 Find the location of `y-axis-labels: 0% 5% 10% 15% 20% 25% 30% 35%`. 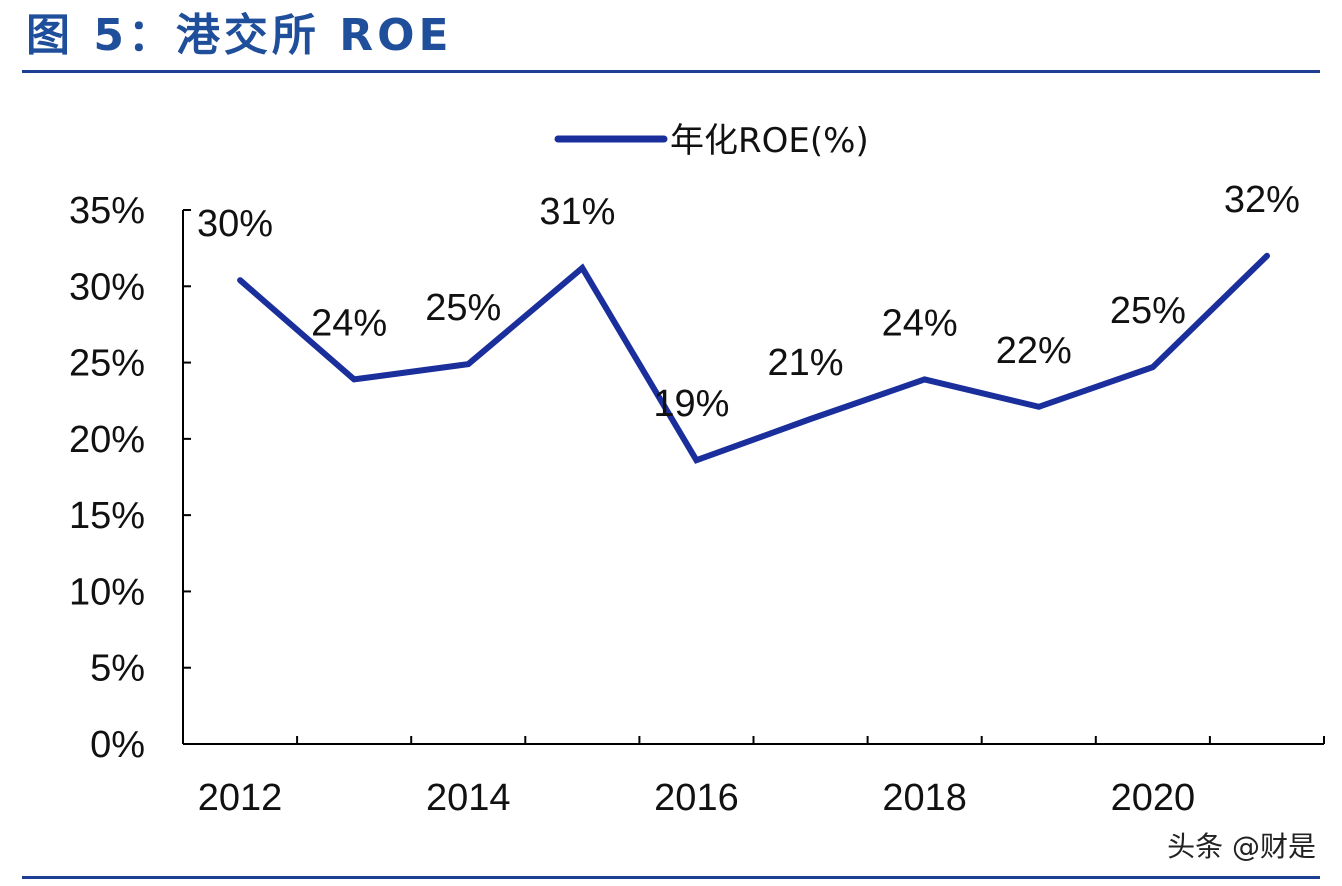

y-axis-labels: 0% 5% 10% 15% 20% 25% 30% 35% is located at coordinates (107, 478).